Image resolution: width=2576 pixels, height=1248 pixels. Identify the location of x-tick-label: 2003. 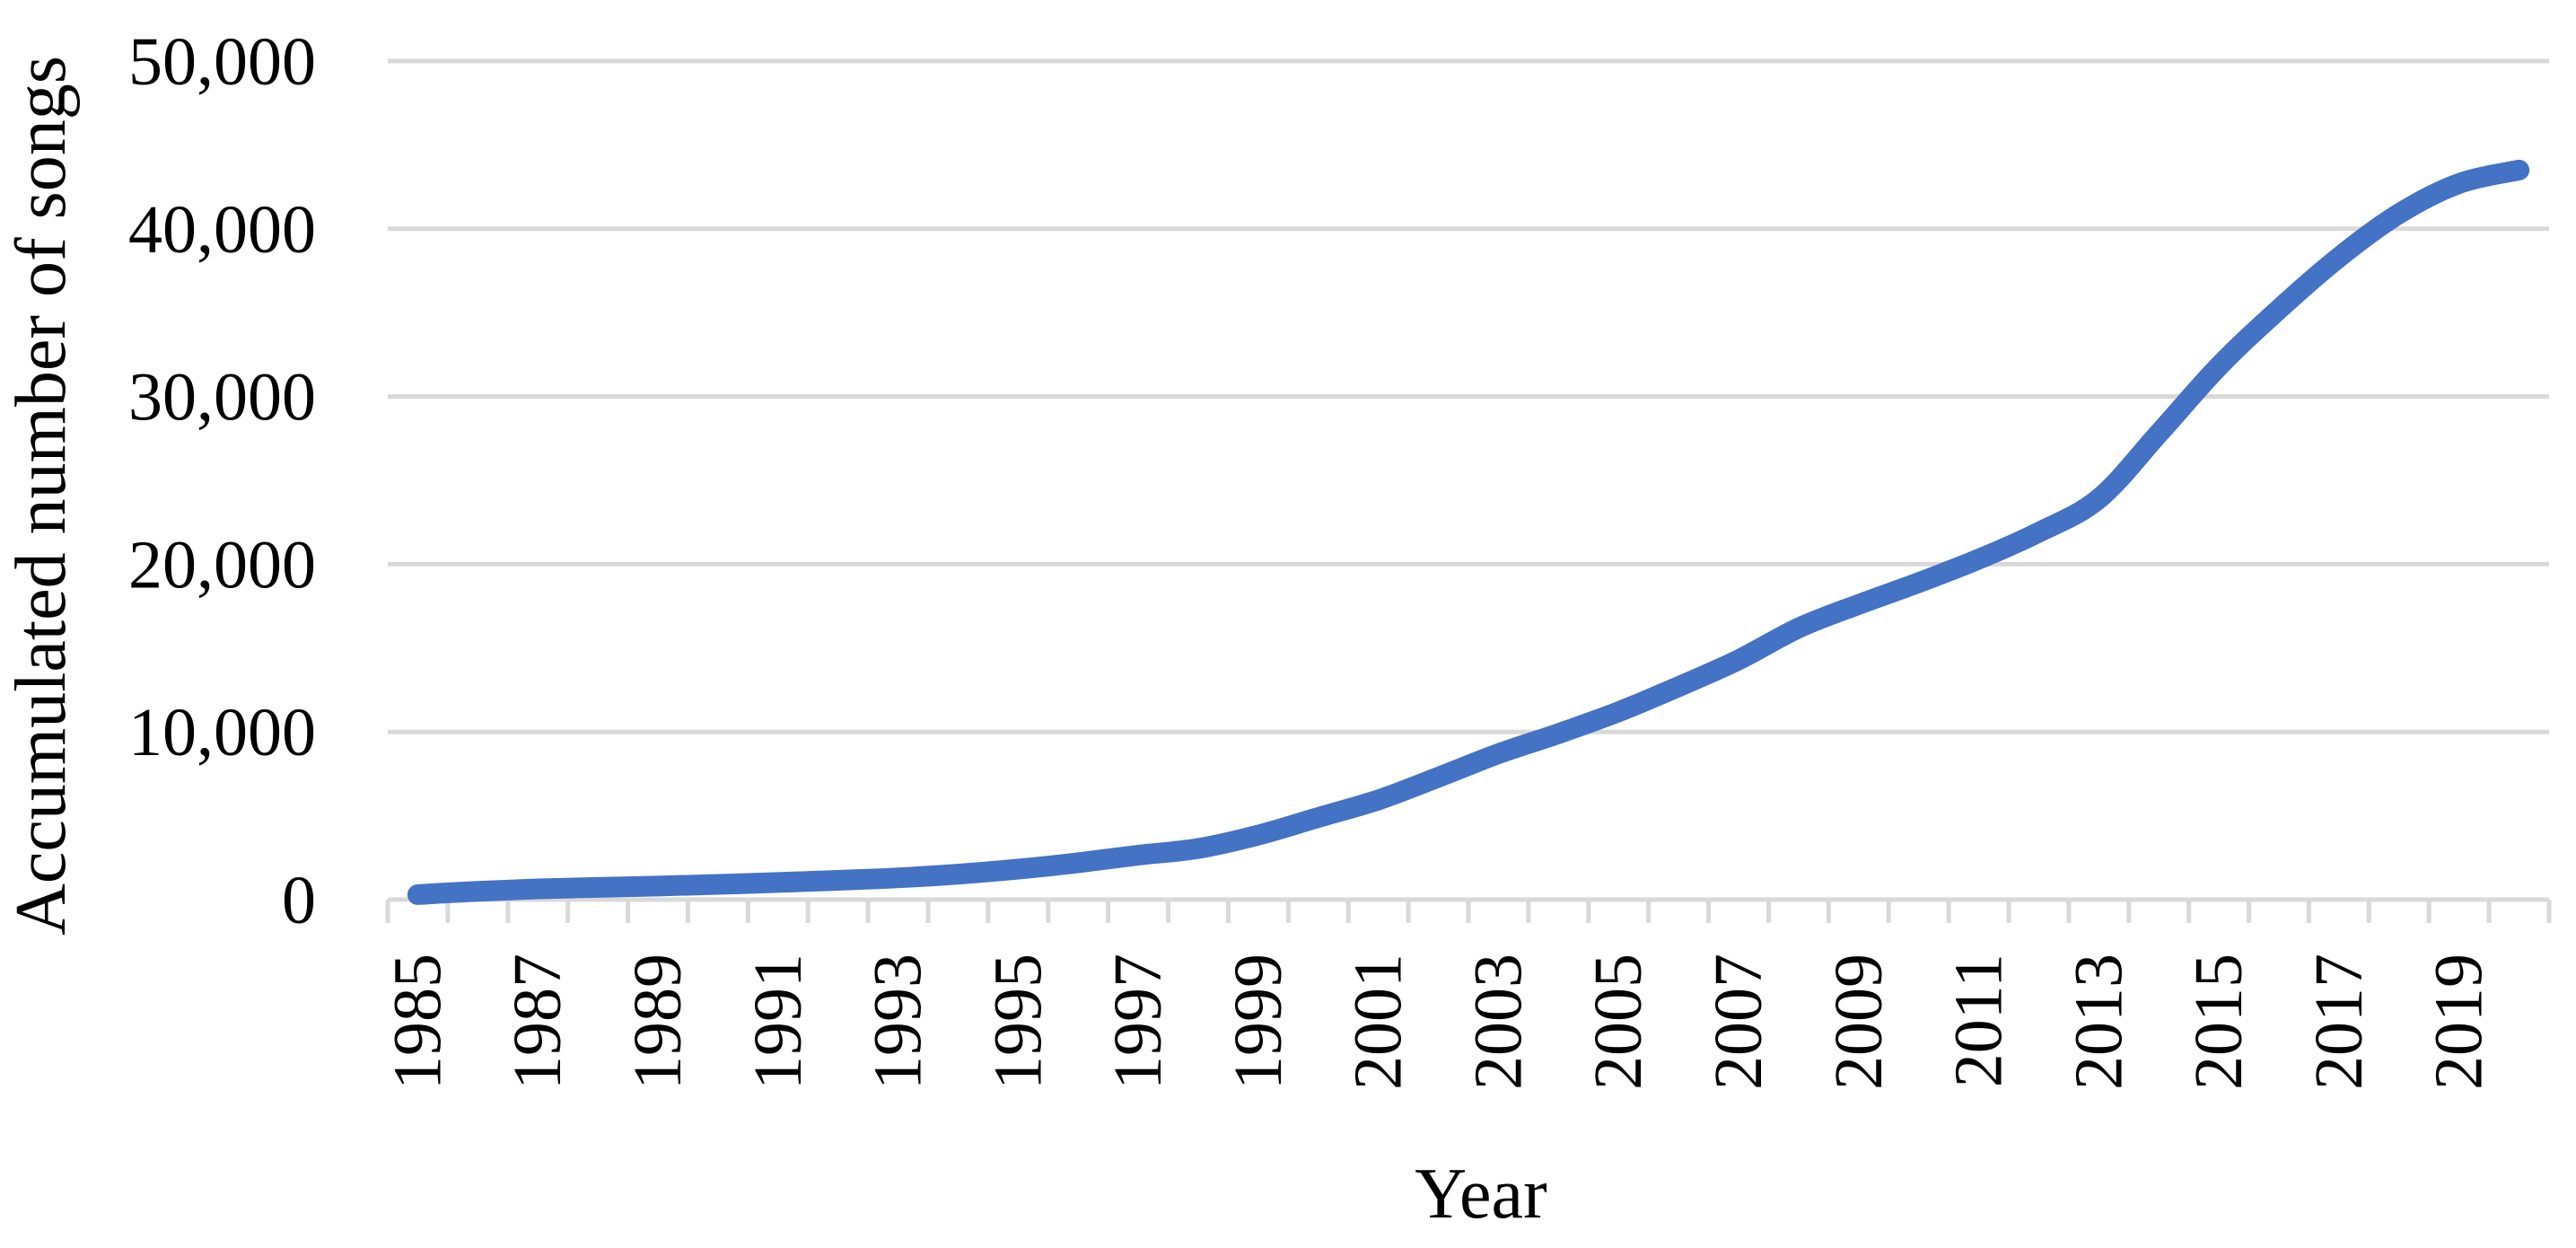
(1498, 1022).